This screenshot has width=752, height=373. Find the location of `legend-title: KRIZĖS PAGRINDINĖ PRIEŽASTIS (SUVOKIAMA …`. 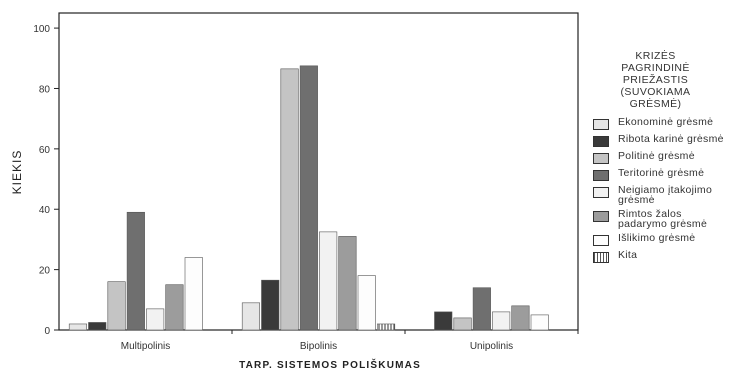

legend-title: KRIZĖS PAGRINDINĖ PRIEŽASTIS (SUVOKIAMA … is located at coordinates (655, 80).